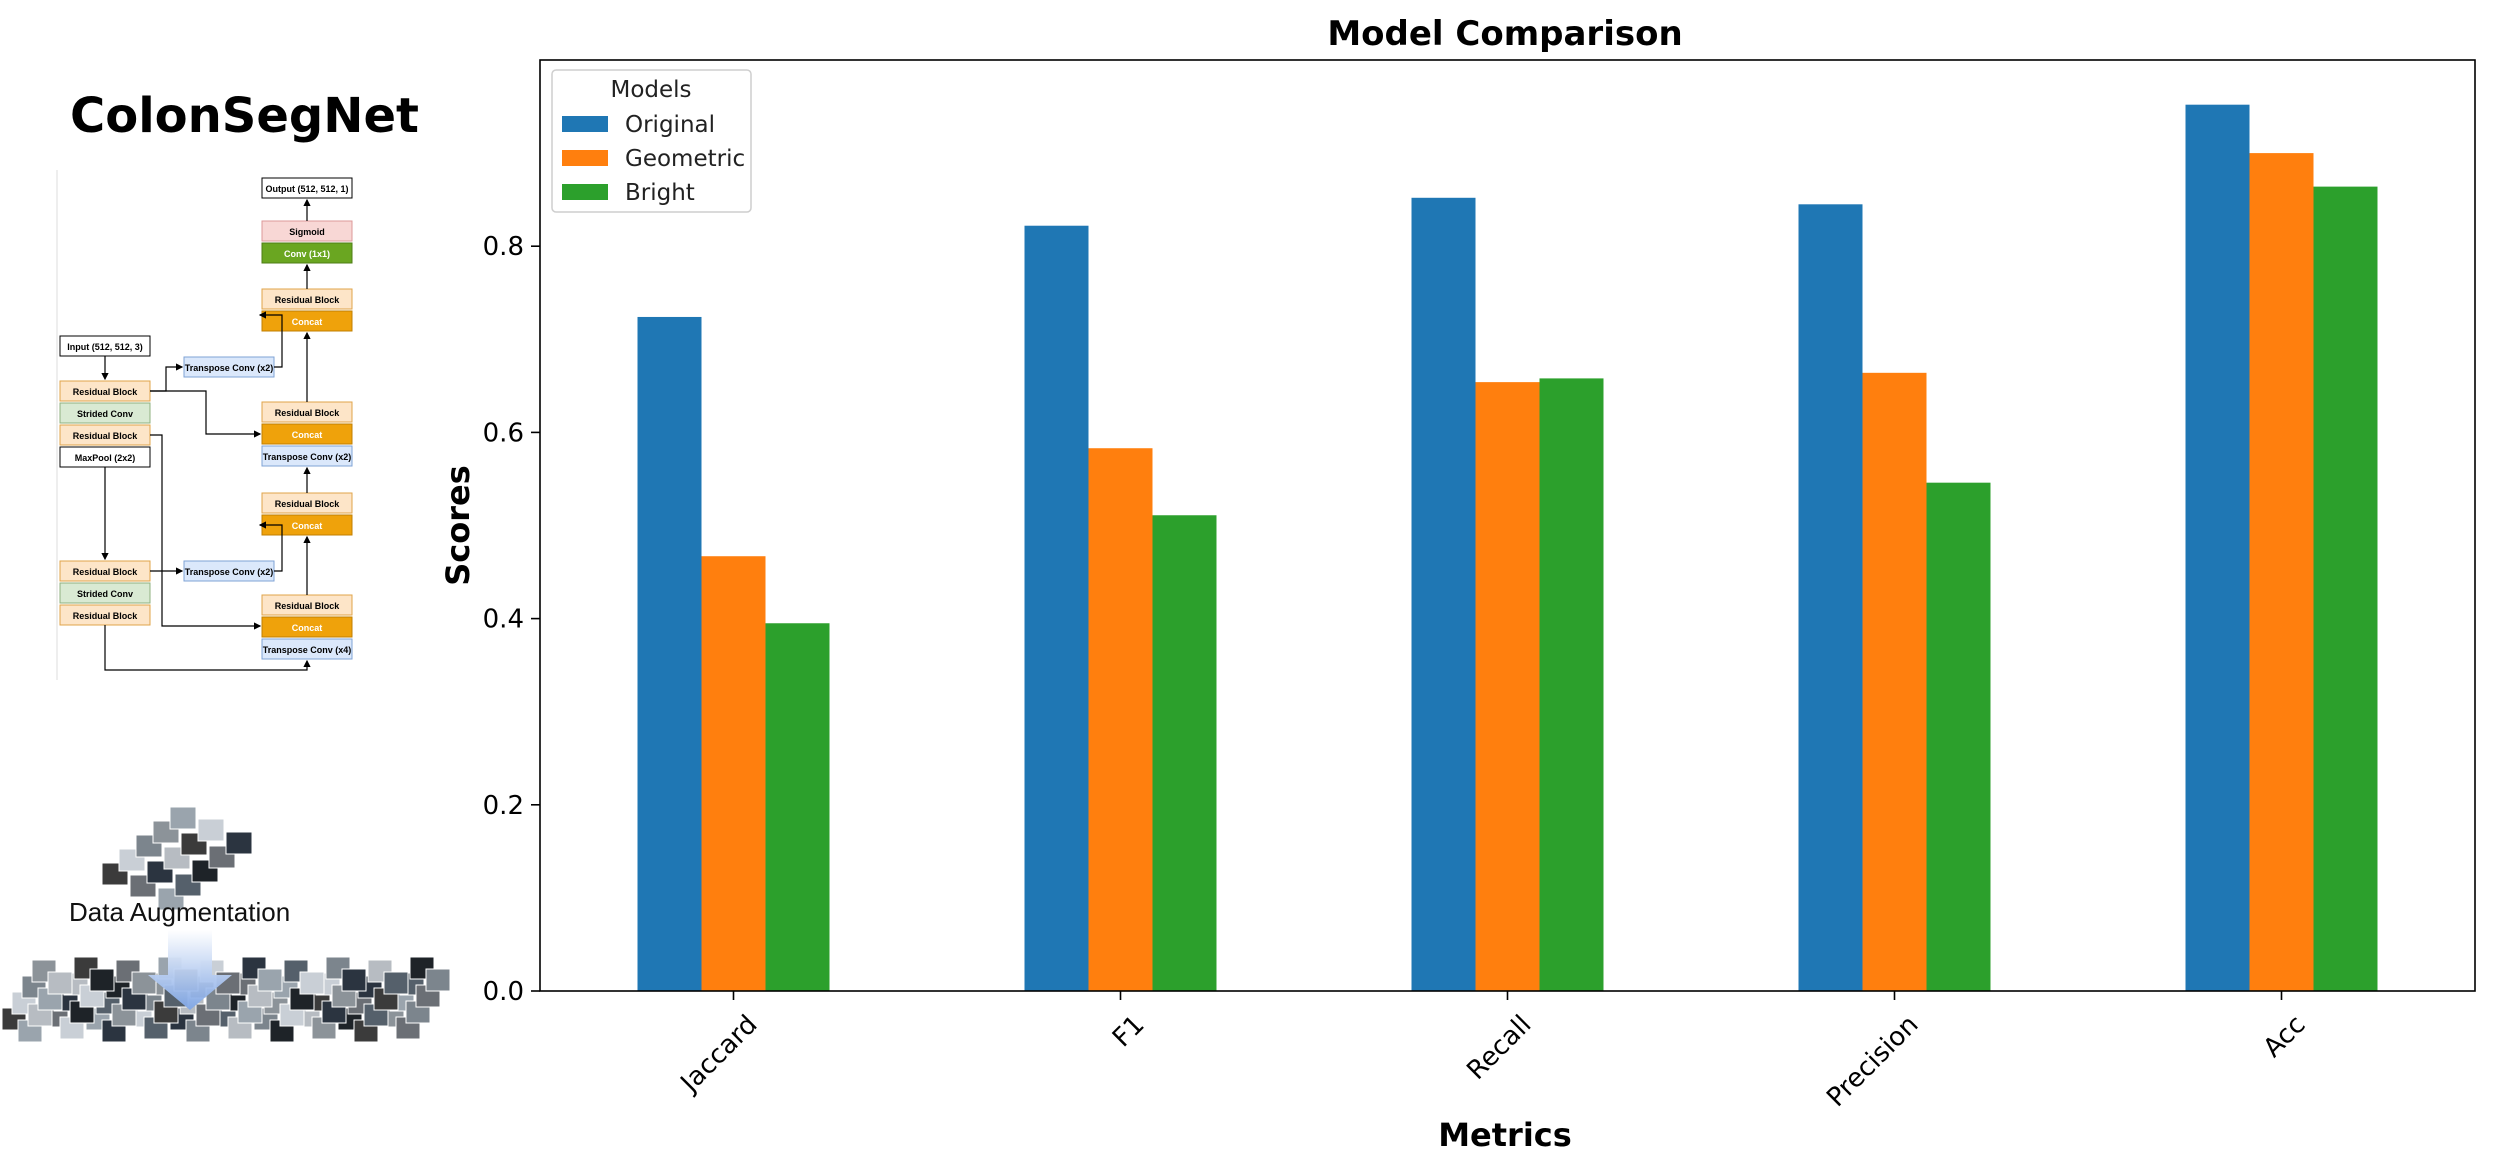 The image size is (2500, 1167). What do you see at coordinates (685, 159) in the screenshot?
I see `legend-label: Geometric` at bounding box center [685, 159].